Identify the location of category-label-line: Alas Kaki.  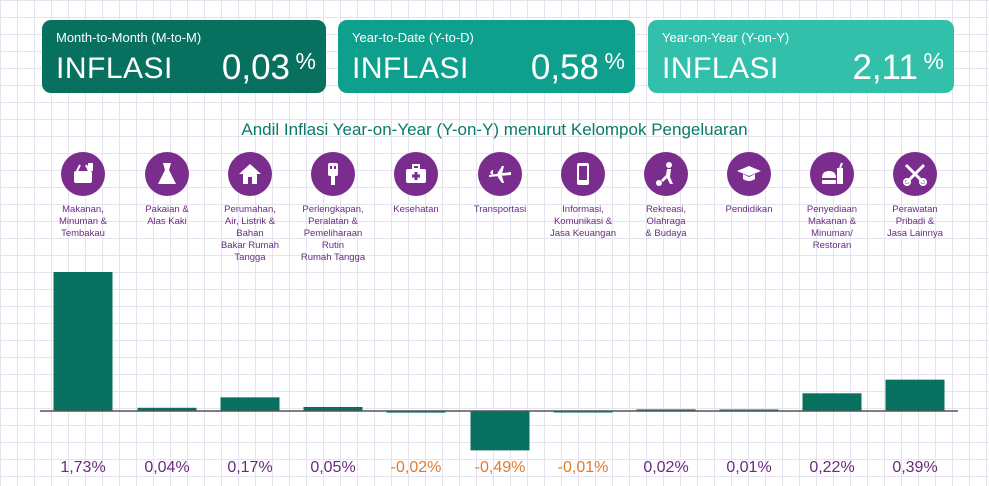
(167, 221).